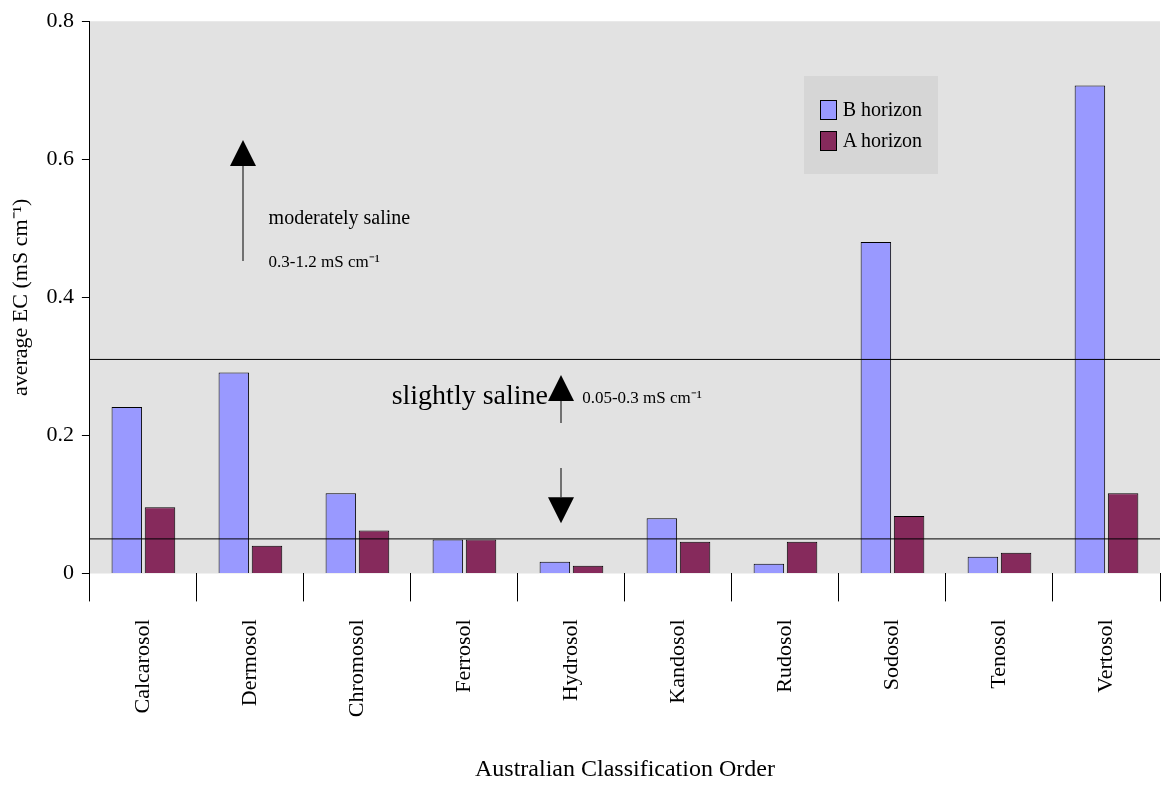 This screenshot has height=792, width=1162. Describe the element at coordinates (324, 261) in the screenshot. I see `annotation: 0.3-1.2 mS cm⁻¹` at that location.